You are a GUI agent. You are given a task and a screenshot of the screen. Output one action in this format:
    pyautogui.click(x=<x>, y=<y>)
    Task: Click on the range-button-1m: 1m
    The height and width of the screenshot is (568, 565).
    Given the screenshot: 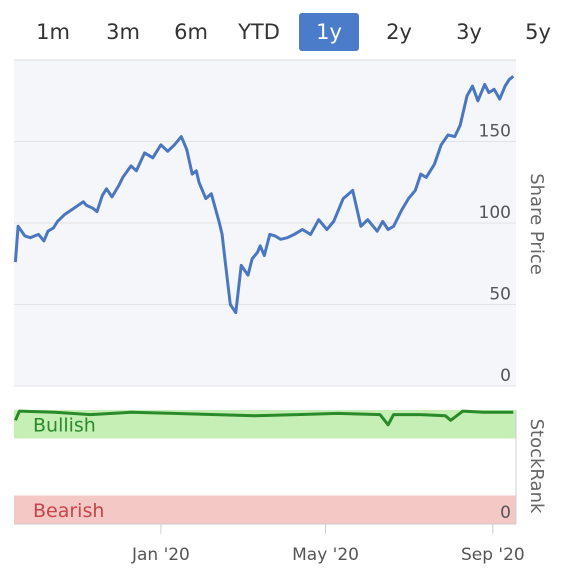 What is the action you would take?
    pyautogui.click(x=53, y=32)
    